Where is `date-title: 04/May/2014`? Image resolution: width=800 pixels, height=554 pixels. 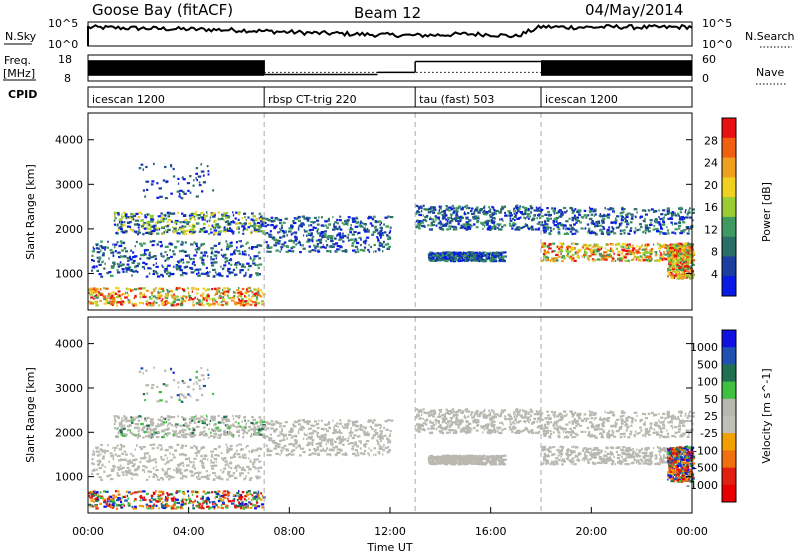
date-title: 04/May/2014 is located at coordinates (634, 10).